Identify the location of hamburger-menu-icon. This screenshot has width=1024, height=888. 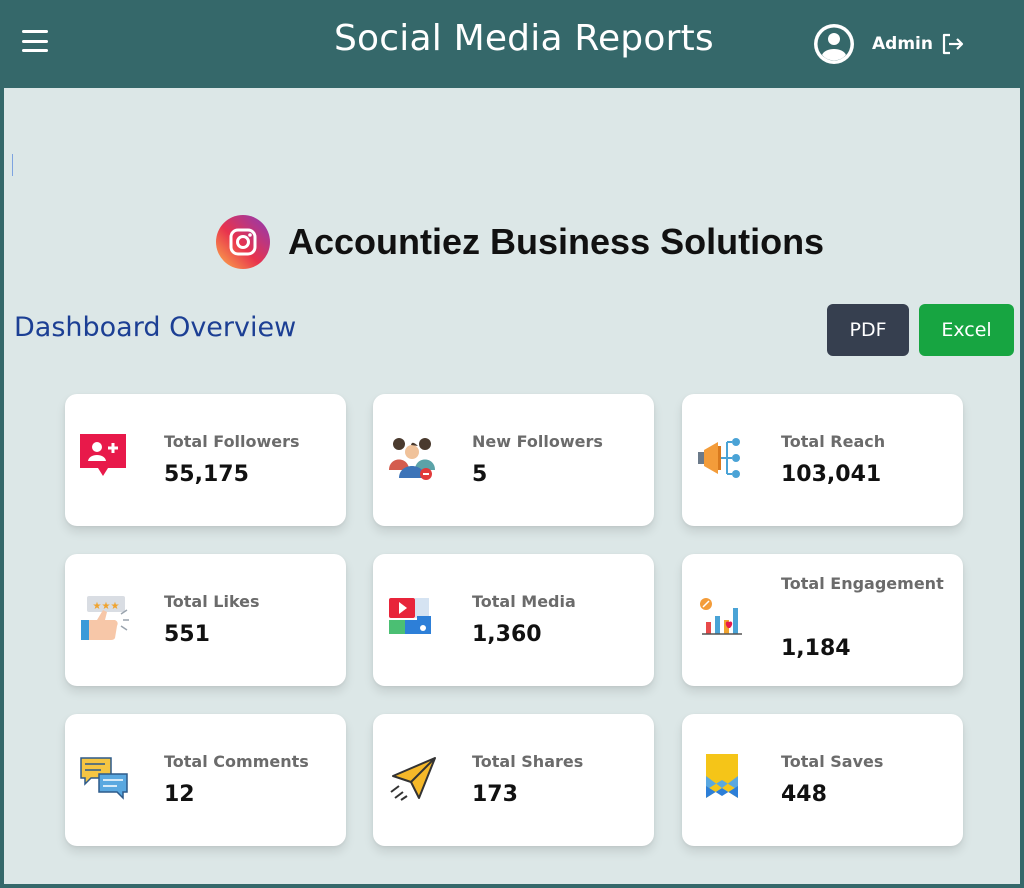
(35, 41).